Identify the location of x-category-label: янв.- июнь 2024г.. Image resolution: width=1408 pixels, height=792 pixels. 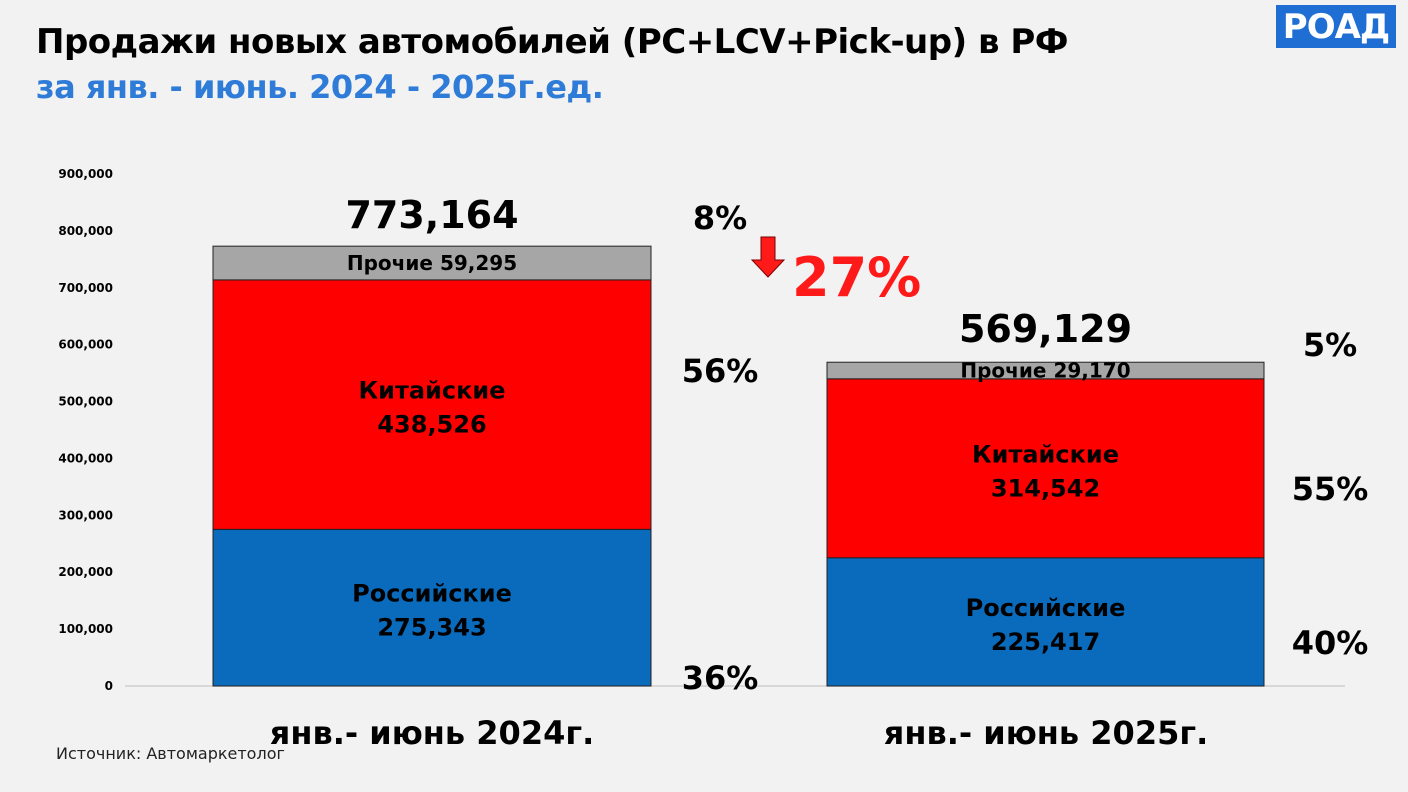
(432, 733).